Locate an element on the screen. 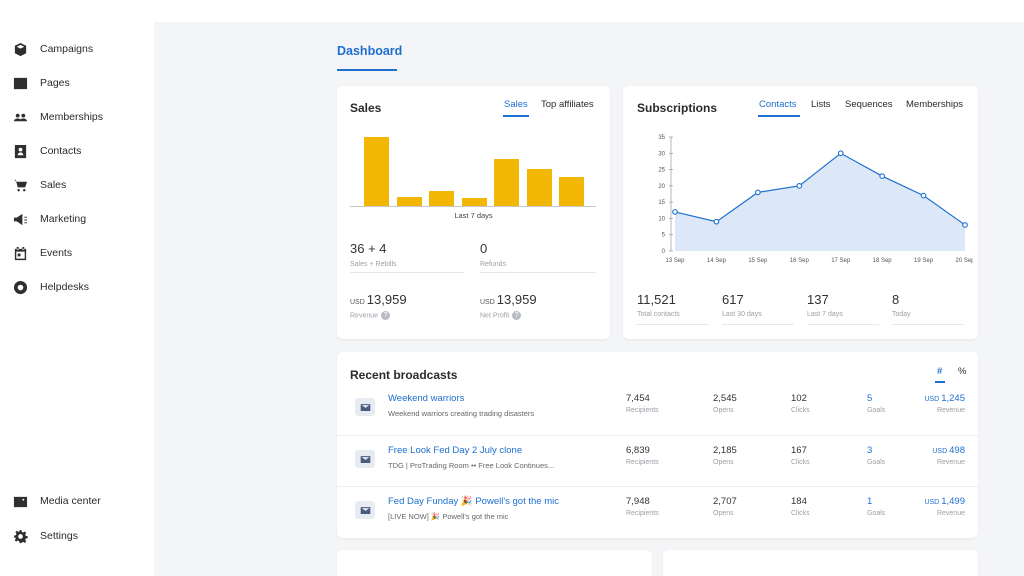  x-tick-label: 18 Sep is located at coordinates (883, 261).